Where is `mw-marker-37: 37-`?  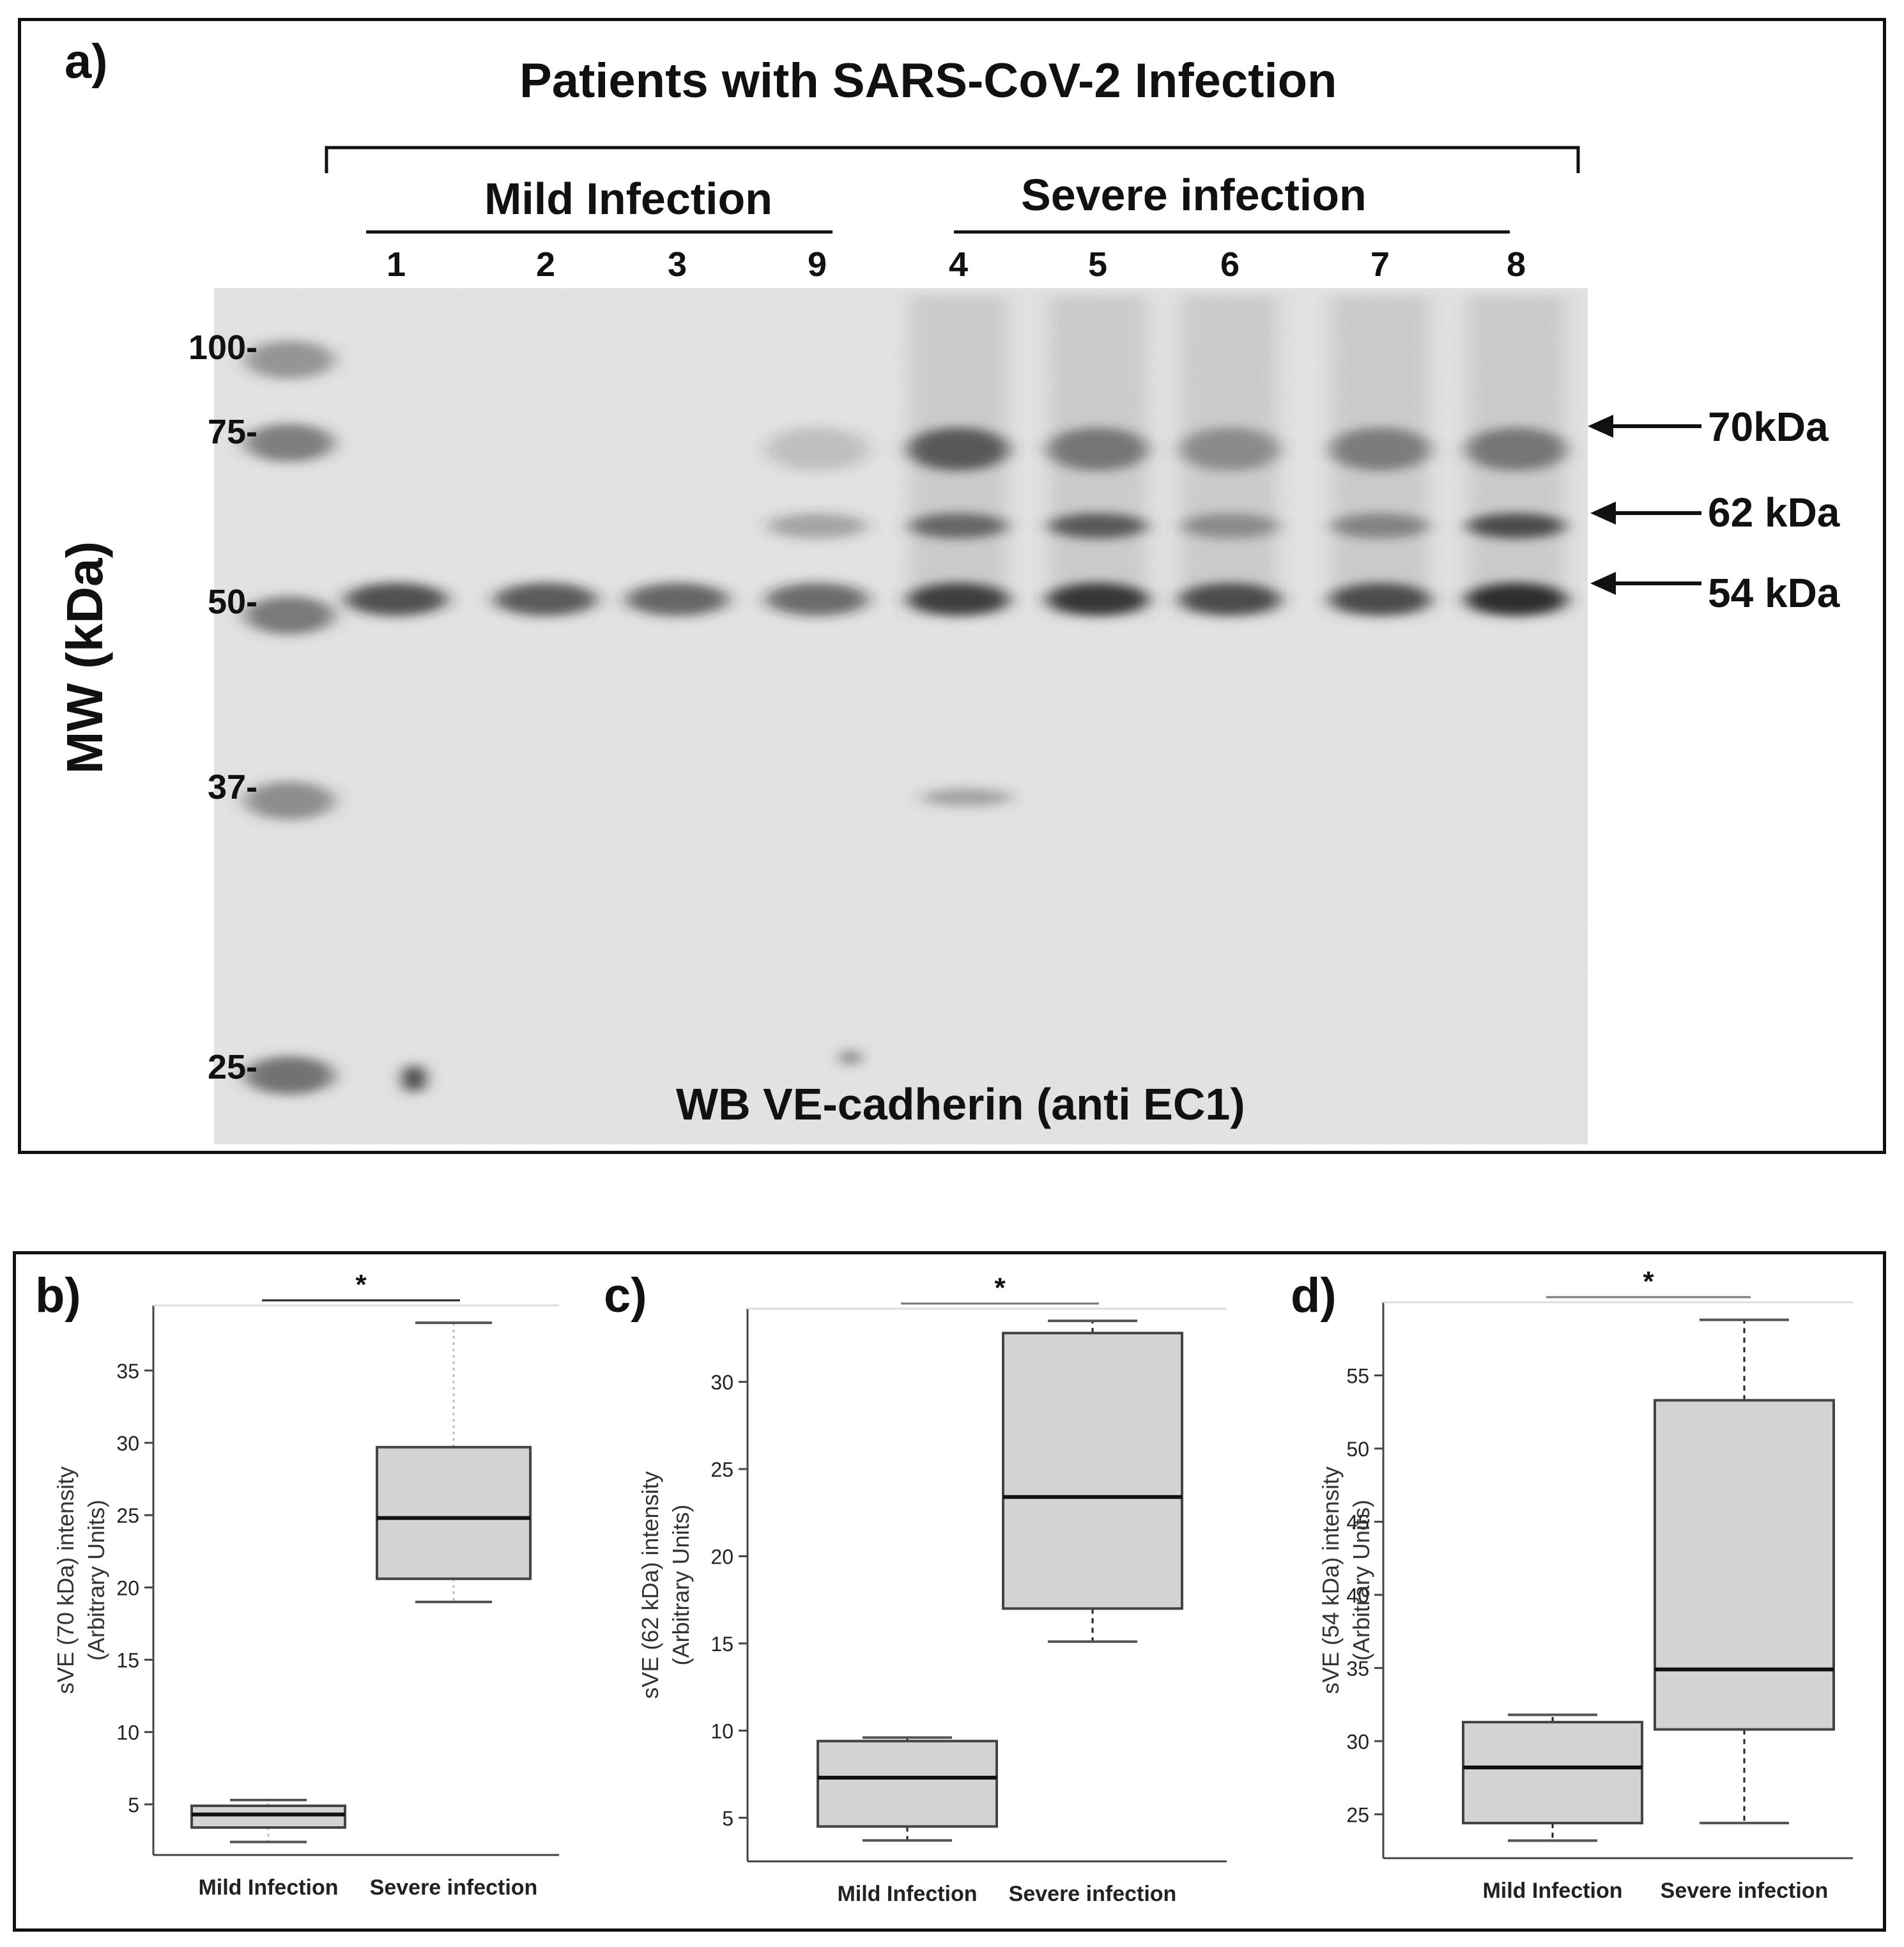
mw-marker-37: 37- is located at coordinates (232, 787).